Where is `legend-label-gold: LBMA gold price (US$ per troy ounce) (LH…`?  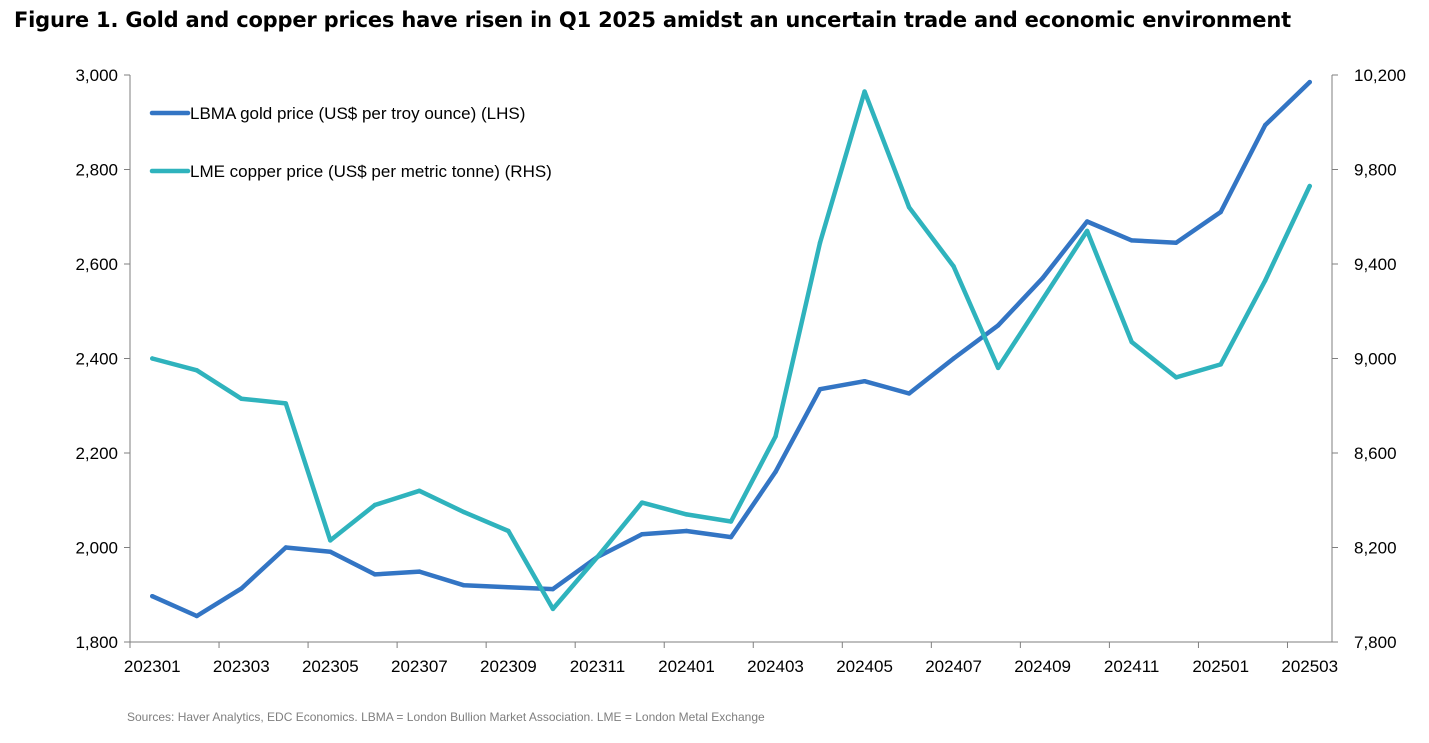 legend-label-gold: LBMA gold price (US$ per troy ounce) (LH… is located at coordinates (357, 113).